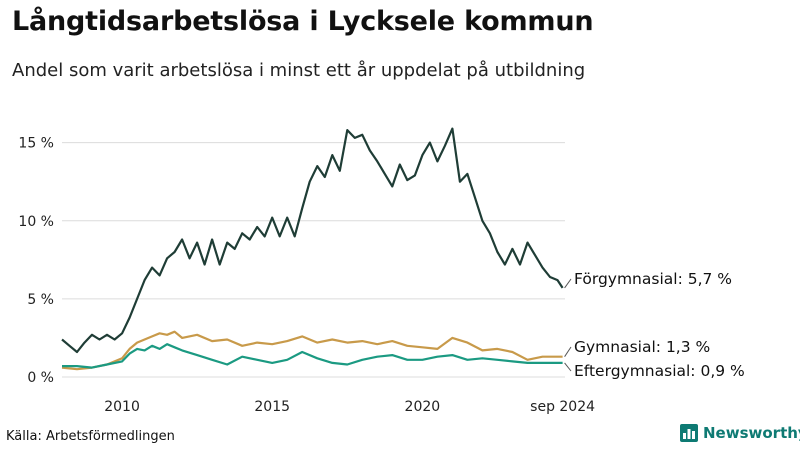  What do you see at coordinates (751, 433) in the screenshot?
I see `brand-name: Newsworthy` at bounding box center [751, 433].